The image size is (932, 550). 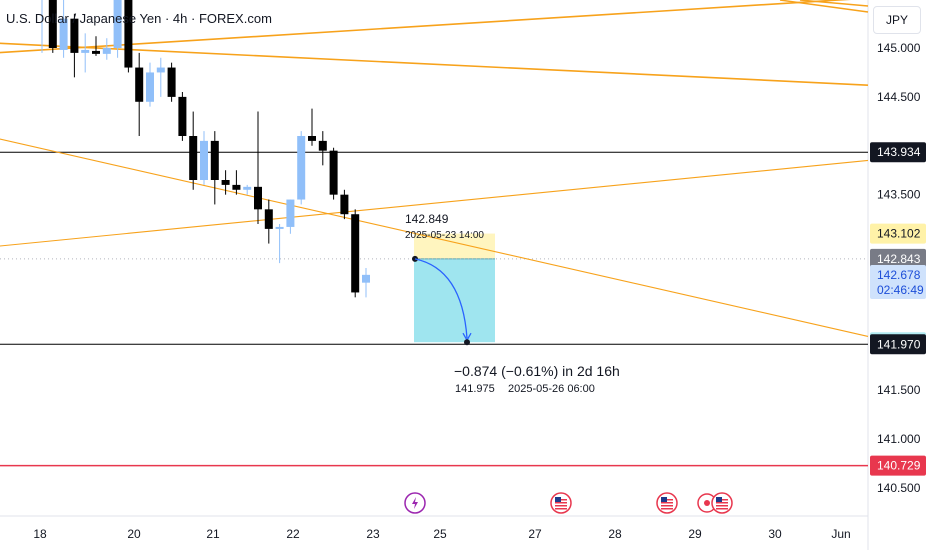 I want to click on price-badge-label: 143.934, so click(x=899, y=152).